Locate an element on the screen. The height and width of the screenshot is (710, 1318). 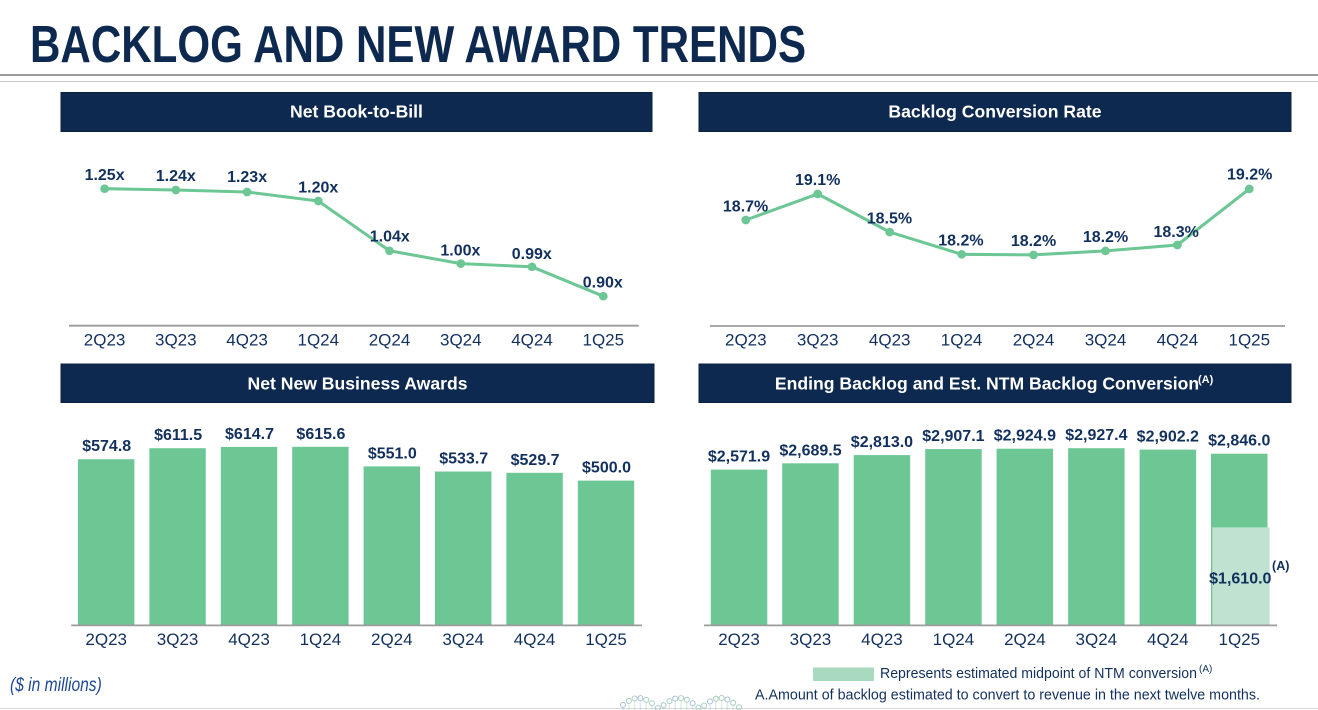
svg-text: $611.5 is located at coordinates (178, 435).